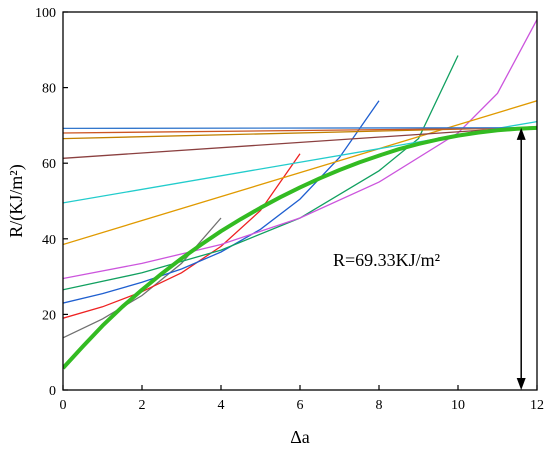 Image resolution: width=550 pixels, height=449 pixels. Describe the element at coordinates (49, 240) in the screenshot. I see `y-tick-label: 40` at that location.